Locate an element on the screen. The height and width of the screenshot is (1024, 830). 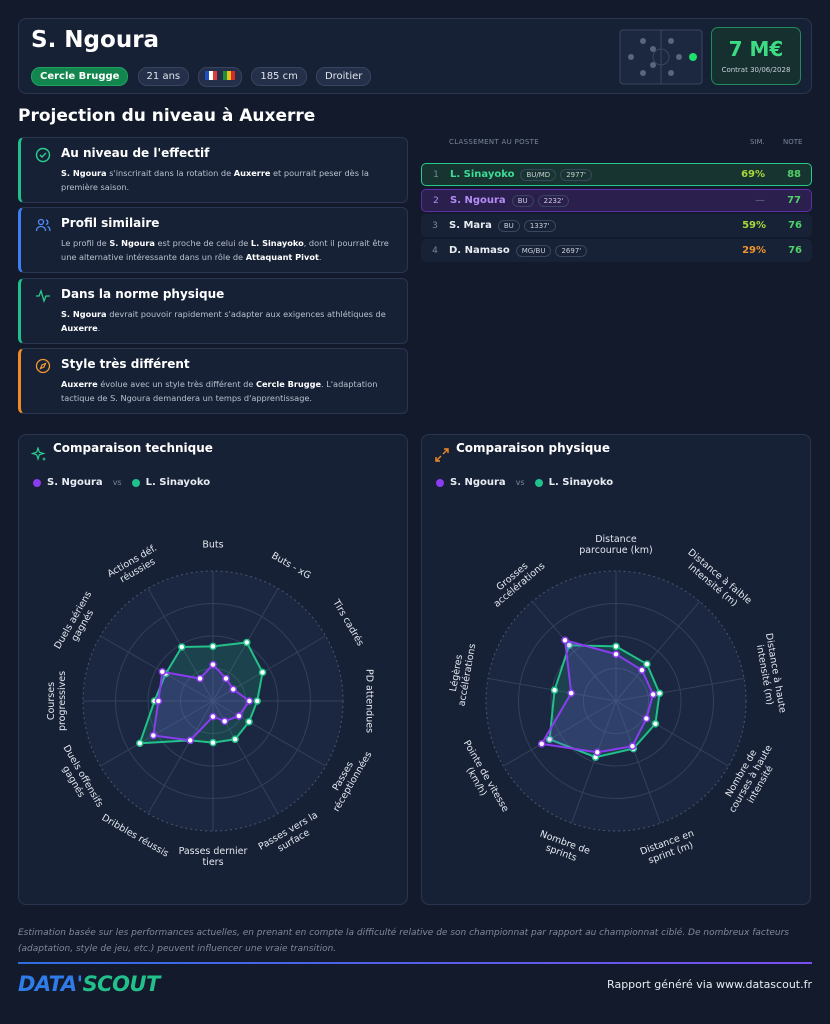
rank: 4 is located at coordinates (435, 250).